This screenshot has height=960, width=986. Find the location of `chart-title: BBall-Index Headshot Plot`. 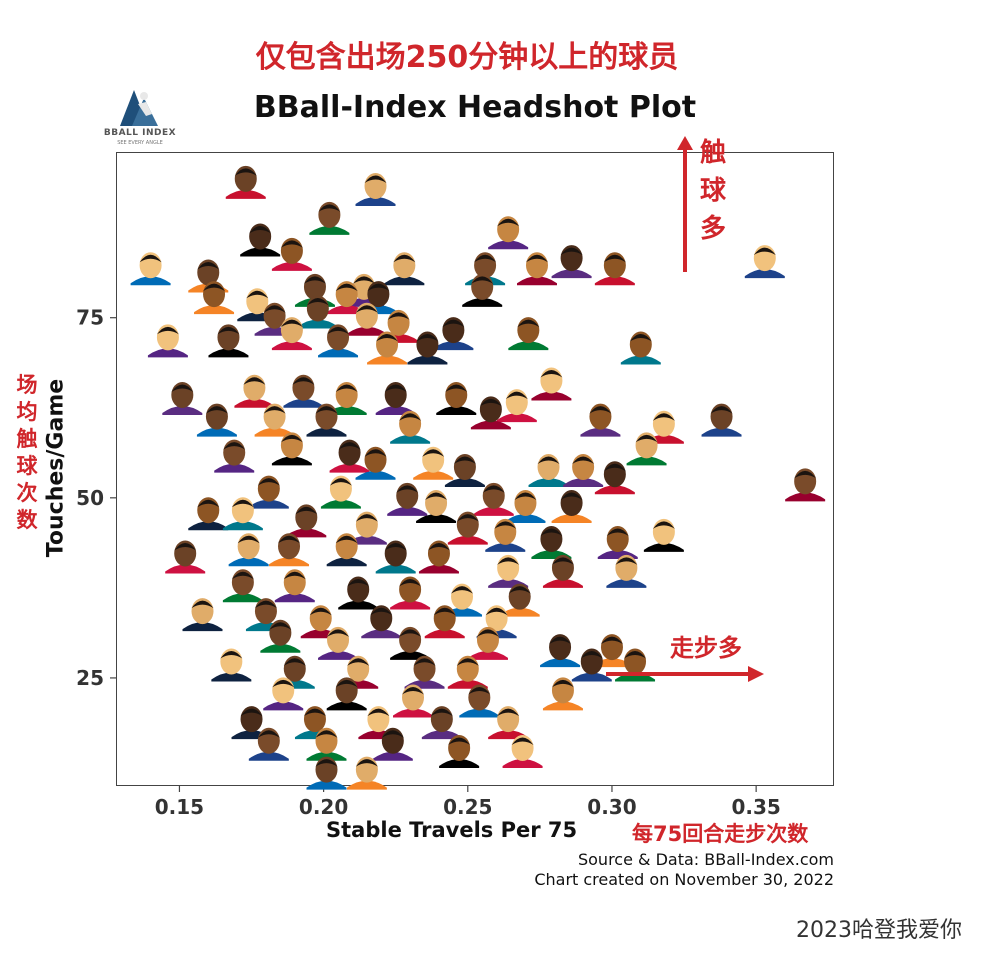

chart-title: BBall-Index Headshot Plot is located at coordinates (475, 107).